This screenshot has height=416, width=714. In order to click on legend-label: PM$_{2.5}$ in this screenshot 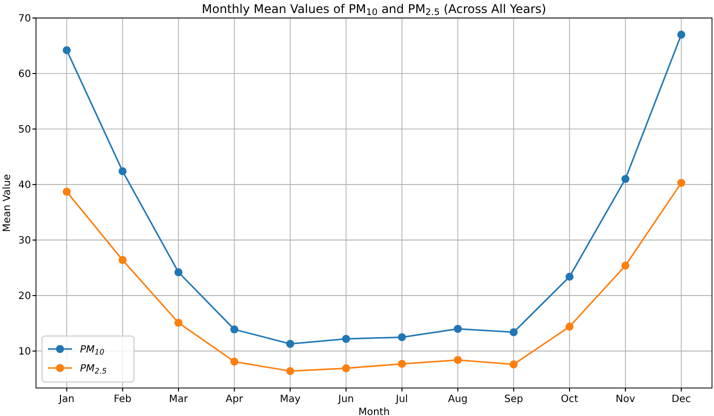, I will do `click(93, 370)`.